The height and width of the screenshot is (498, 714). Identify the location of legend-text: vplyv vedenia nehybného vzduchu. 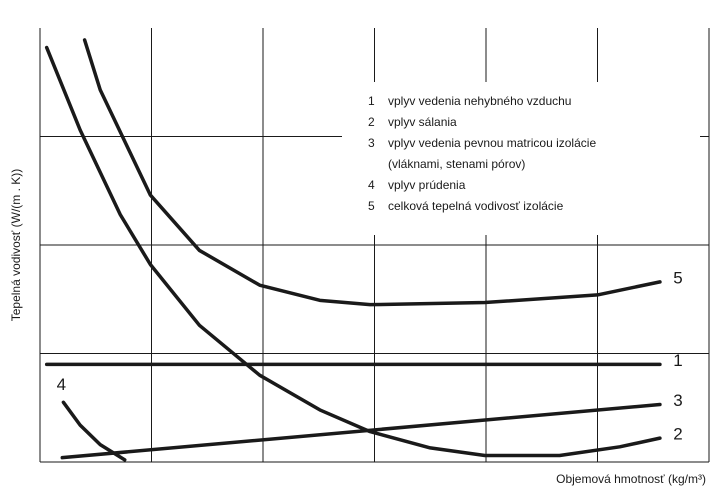
(479, 101).